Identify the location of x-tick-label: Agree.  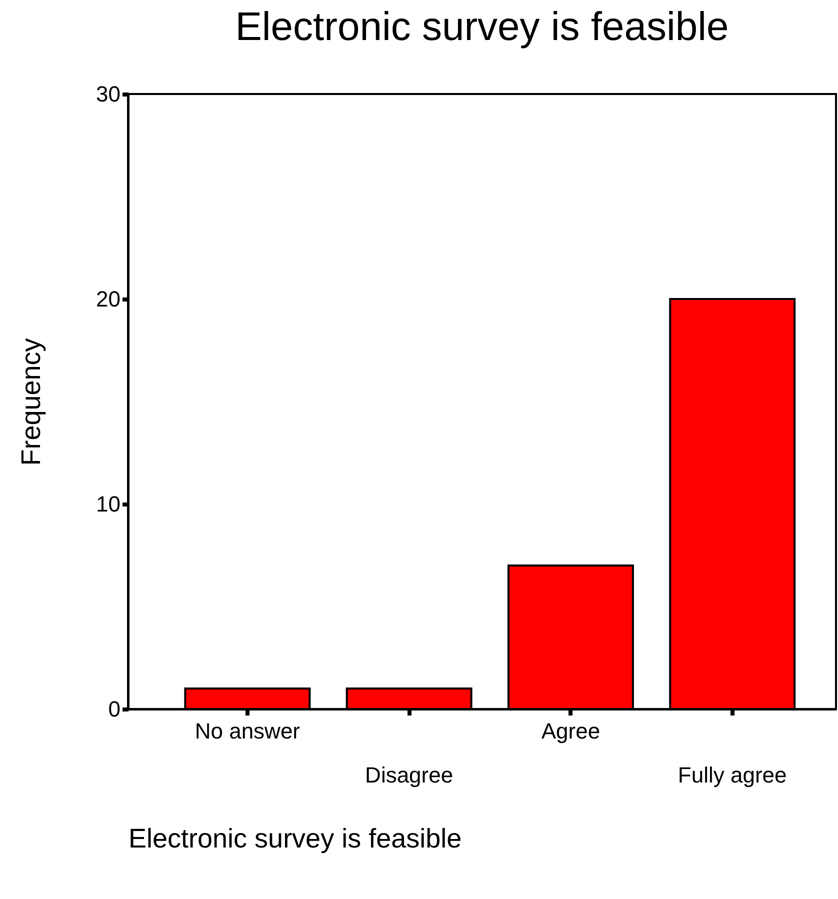
(570, 731).